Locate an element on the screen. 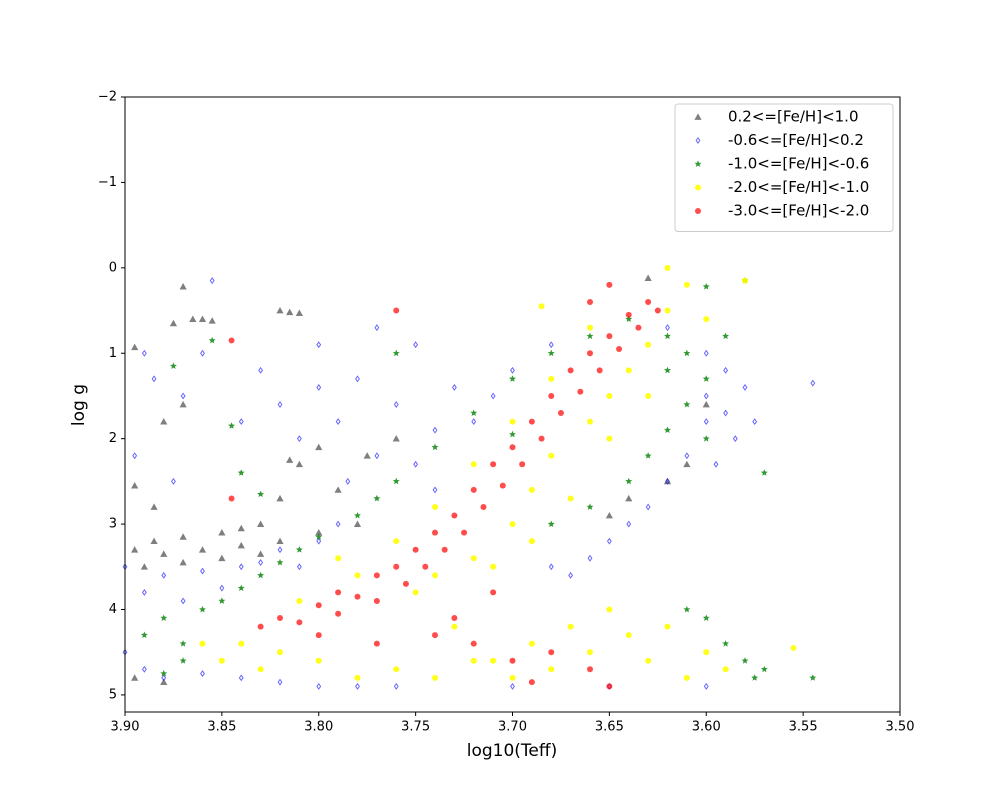 This screenshot has height=804, width=1000. x-tick-label: 3.80 is located at coordinates (318, 727).